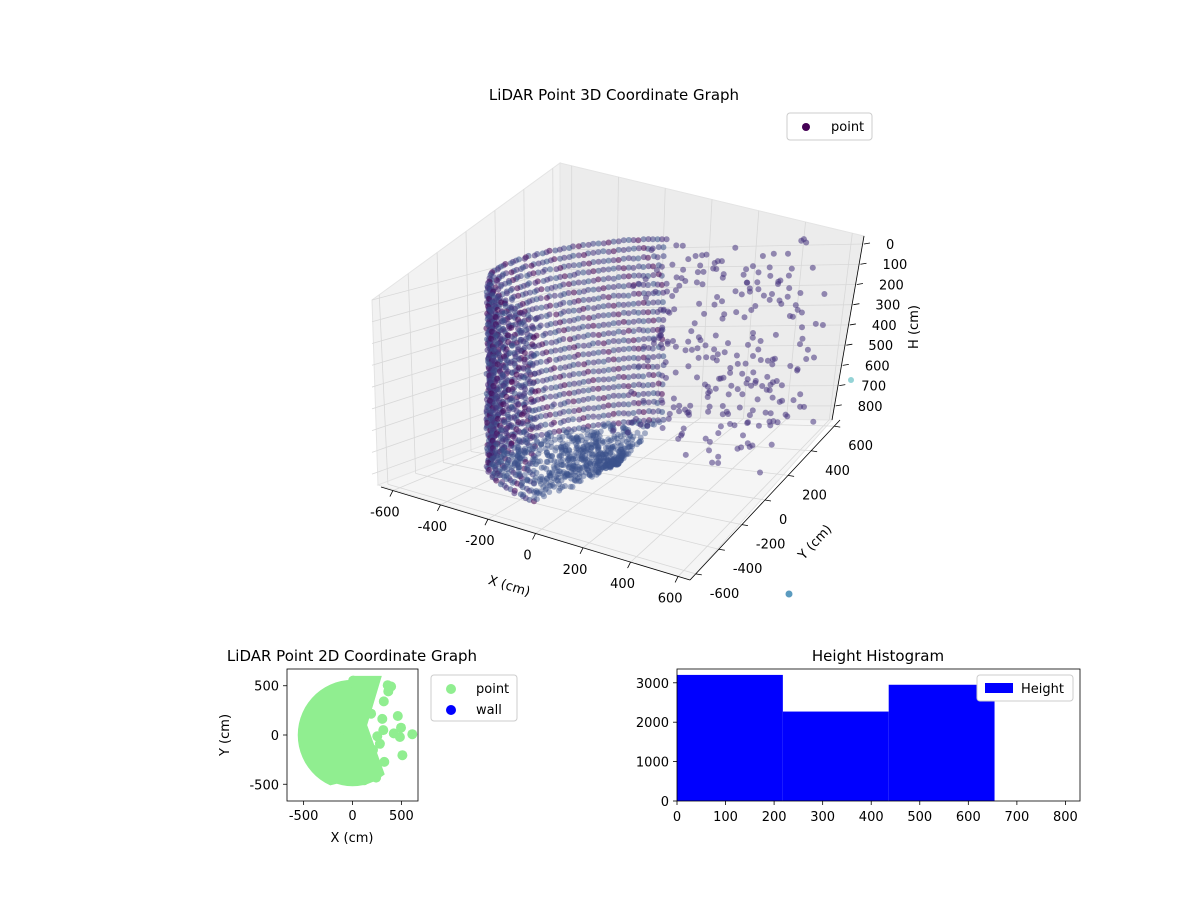 The width and height of the screenshot is (1200, 904). What do you see at coordinates (814, 451) in the screenshot?
I see `y-tick-mark` at bounding box center [814, 451].